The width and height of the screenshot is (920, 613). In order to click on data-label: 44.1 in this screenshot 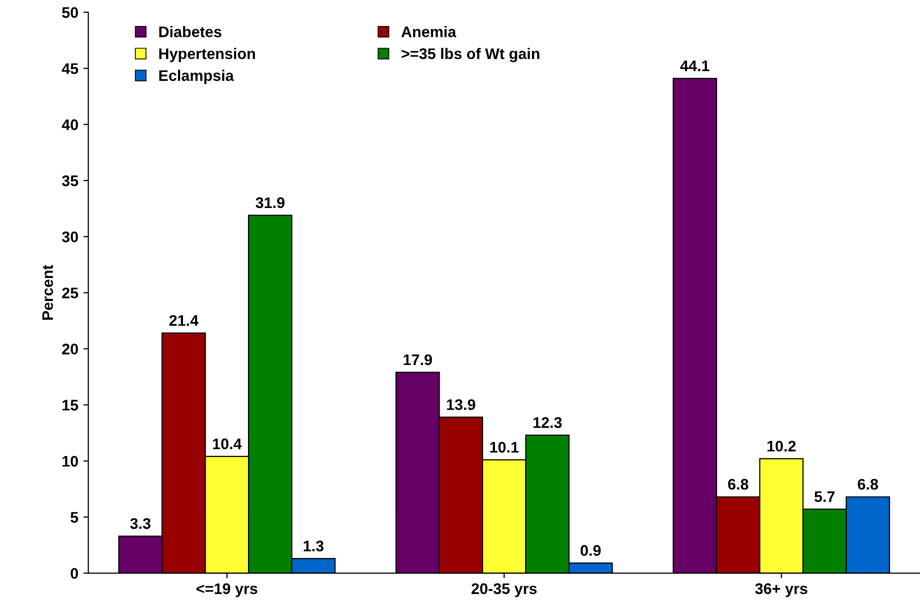, I will do `click(695, 66)`.